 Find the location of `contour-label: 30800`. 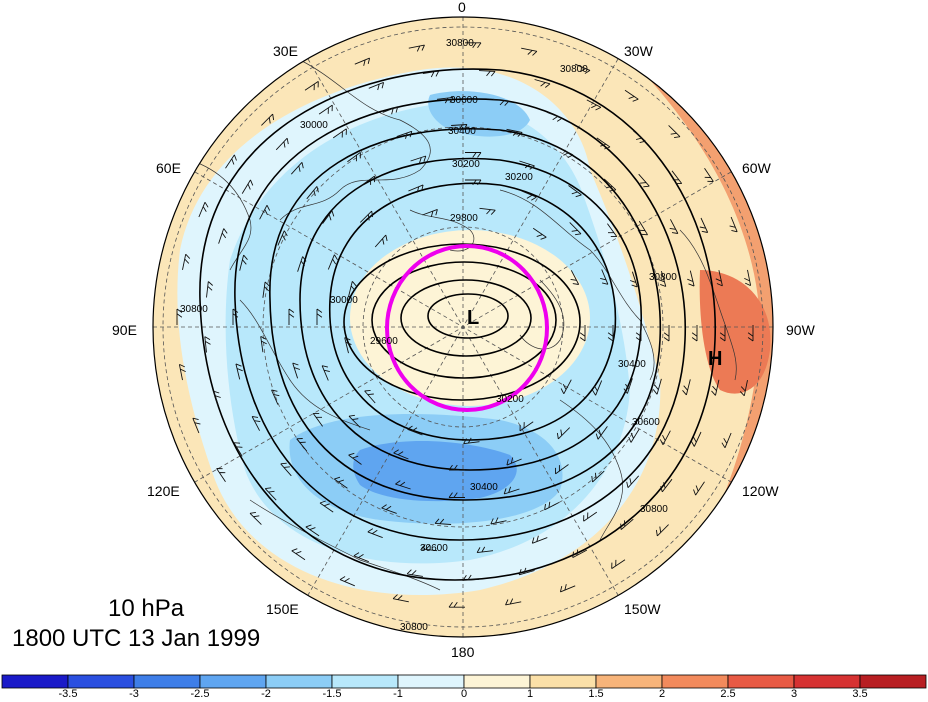

contour-label: 30800 is located at coordinates (663, 277).